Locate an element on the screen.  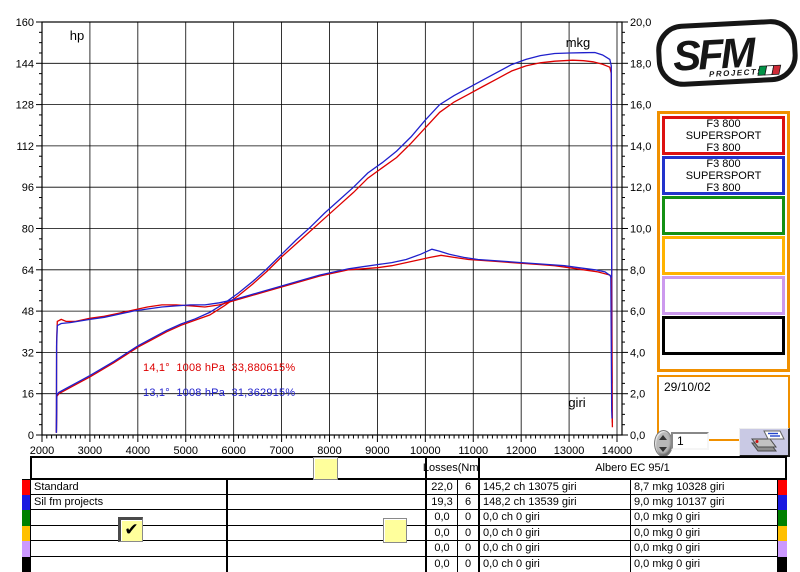
svg-text: 0,0 is located at coordinates (637, 436).